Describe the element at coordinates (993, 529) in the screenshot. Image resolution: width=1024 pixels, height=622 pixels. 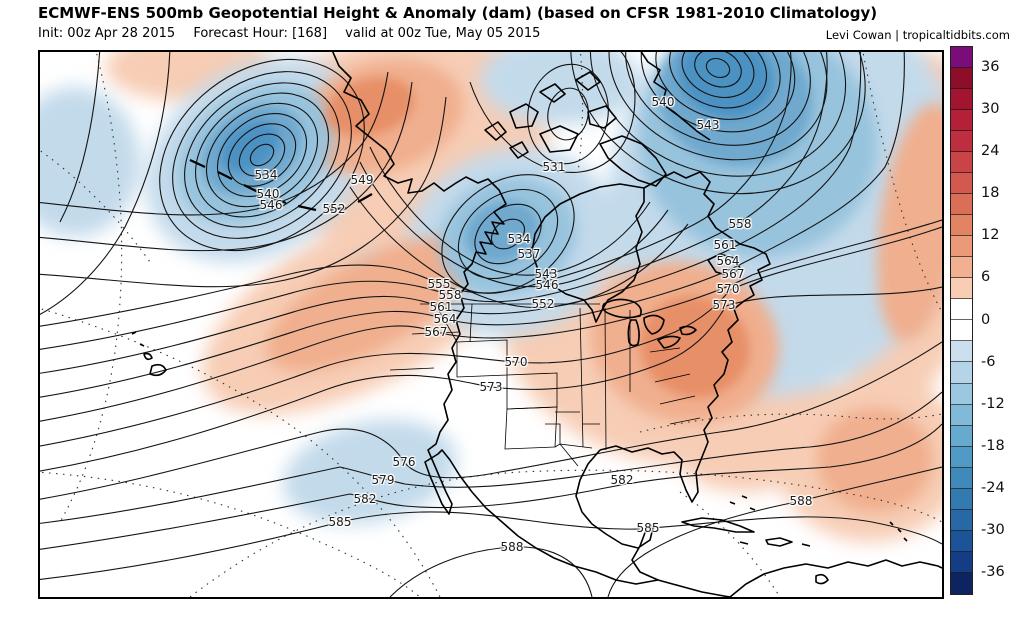
I see `colorbar-tick: -30` at that location.